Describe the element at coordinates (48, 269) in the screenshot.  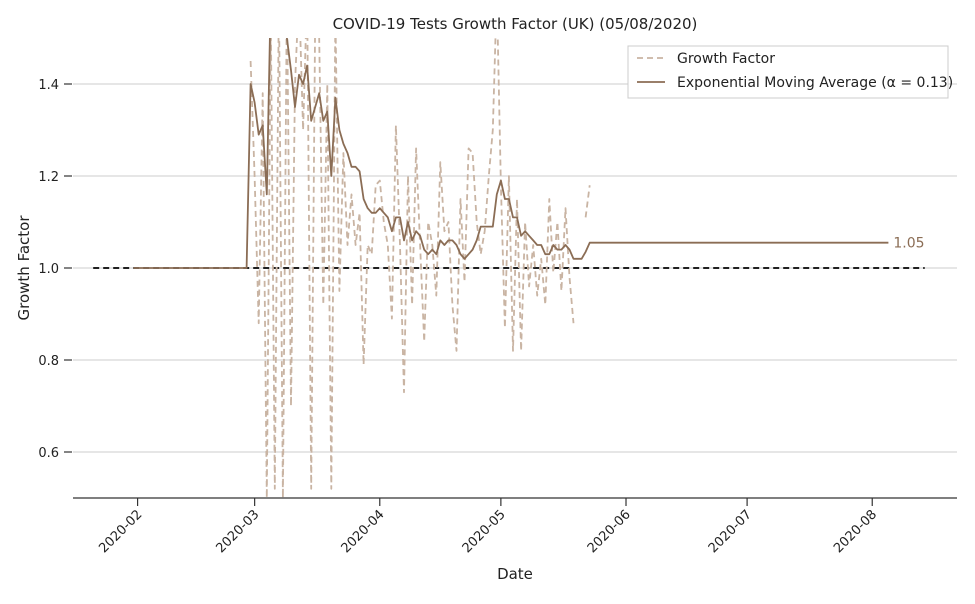
I see `y-tick-label: 1.0` at that location.